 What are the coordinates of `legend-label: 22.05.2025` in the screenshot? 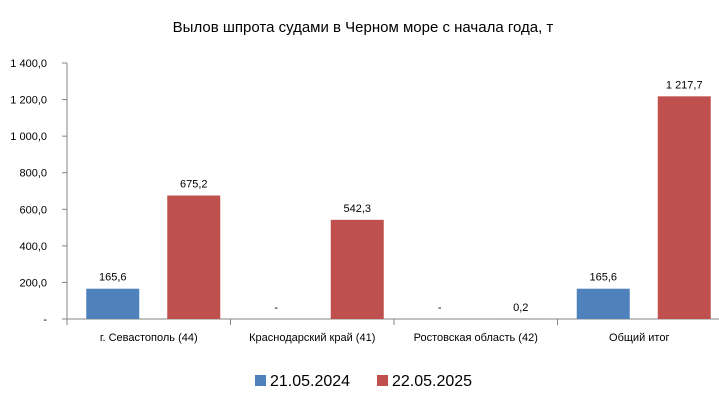 It's located at (432, 381).